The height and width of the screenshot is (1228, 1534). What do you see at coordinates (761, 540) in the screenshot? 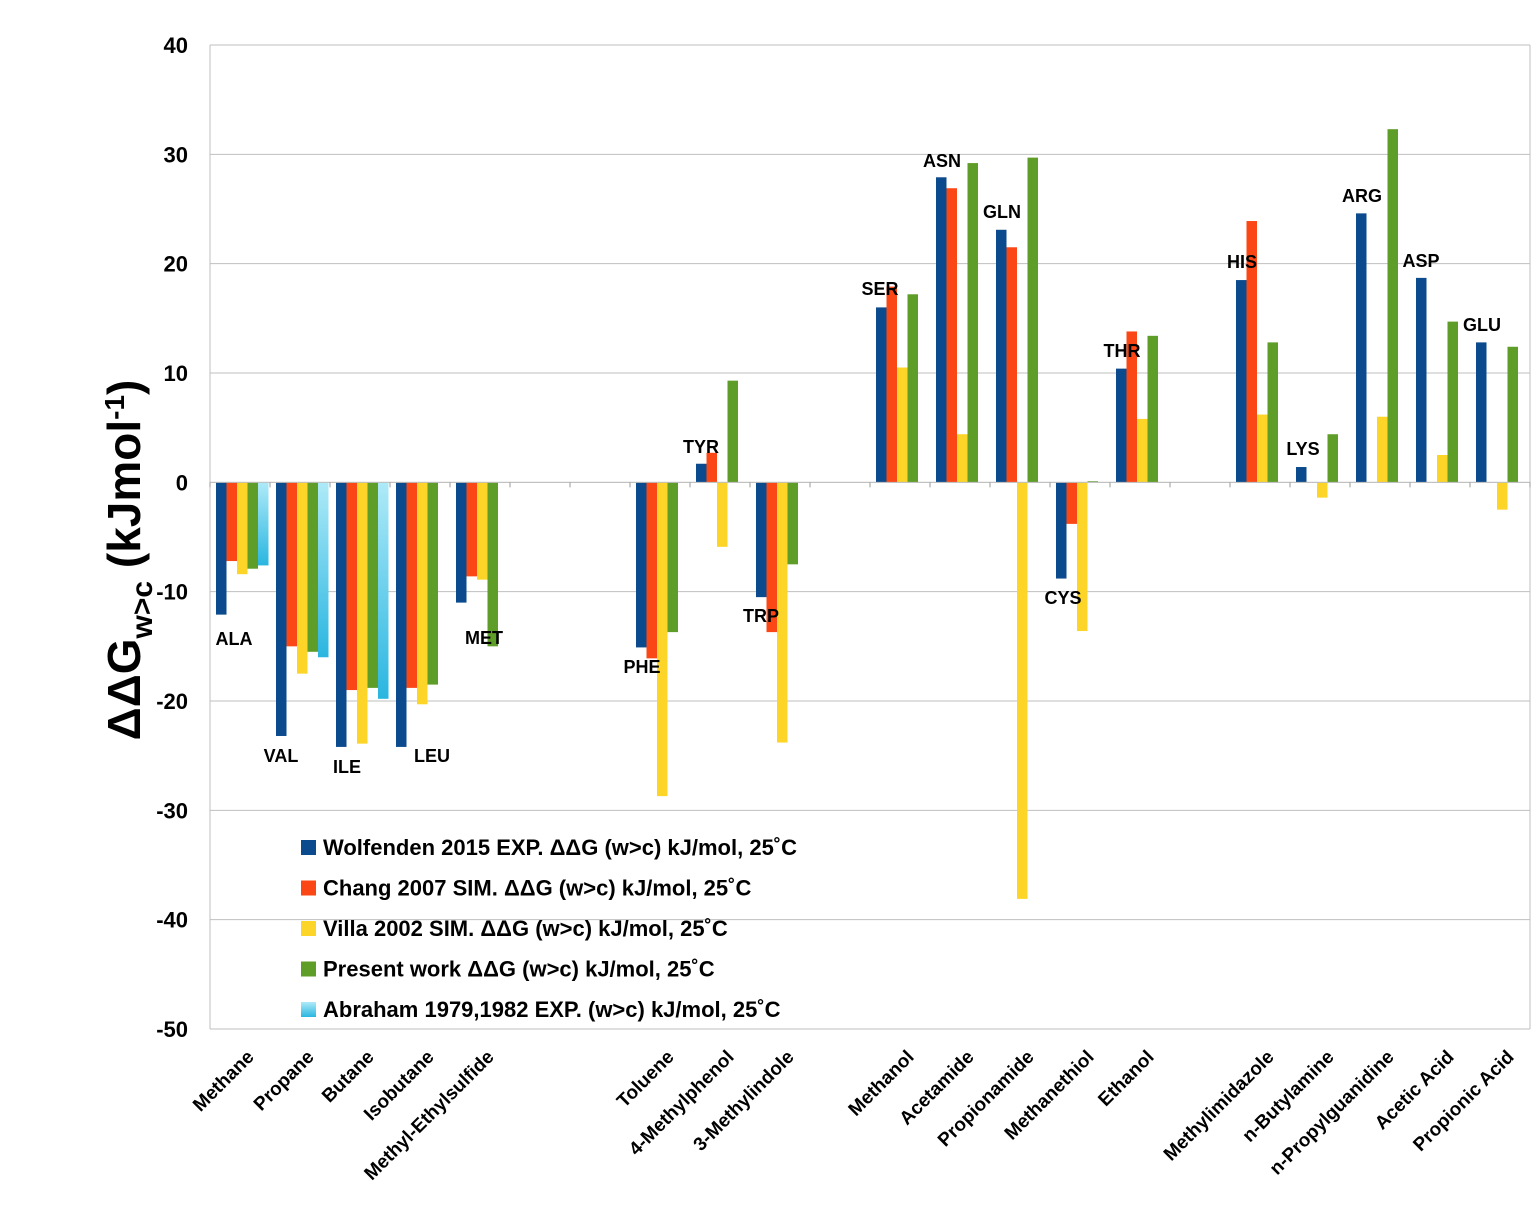
I see `bar-s0-3-Methylindole` at bounding box center [761, 540].